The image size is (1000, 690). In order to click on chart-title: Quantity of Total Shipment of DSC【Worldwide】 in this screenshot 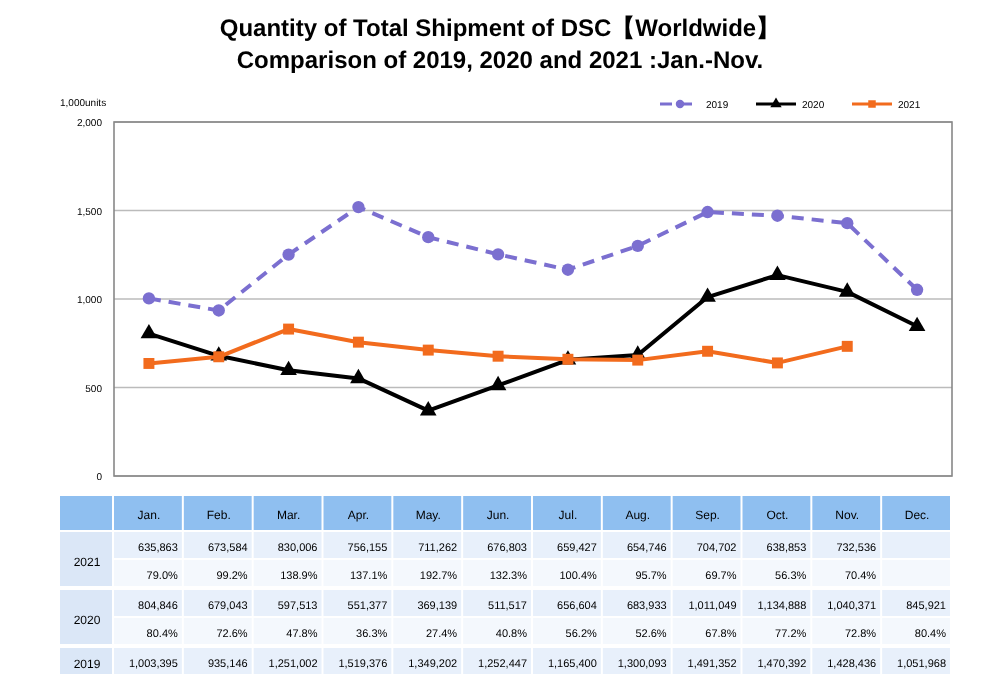, I will do `click(500, 28)`.